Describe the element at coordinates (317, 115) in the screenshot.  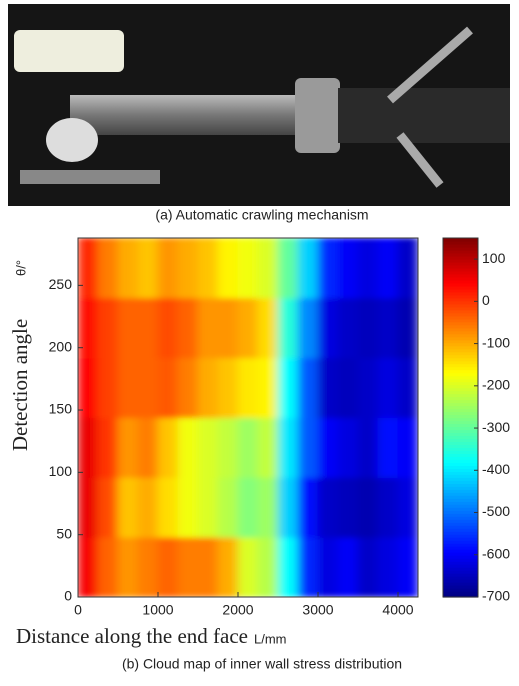
I see `collar` at that location.